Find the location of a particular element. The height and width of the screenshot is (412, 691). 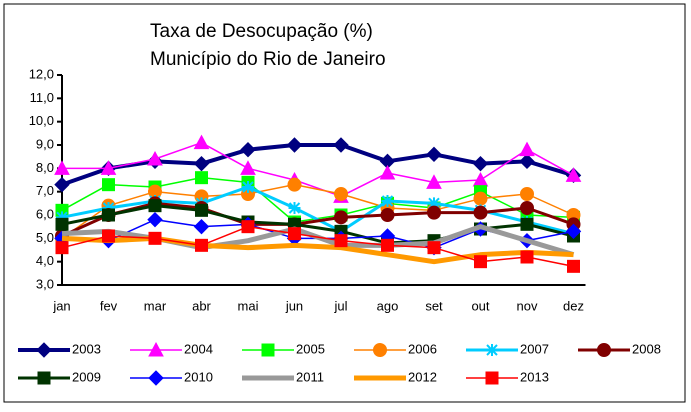

x-tick-label: dez is located at coordinates (573, 305).